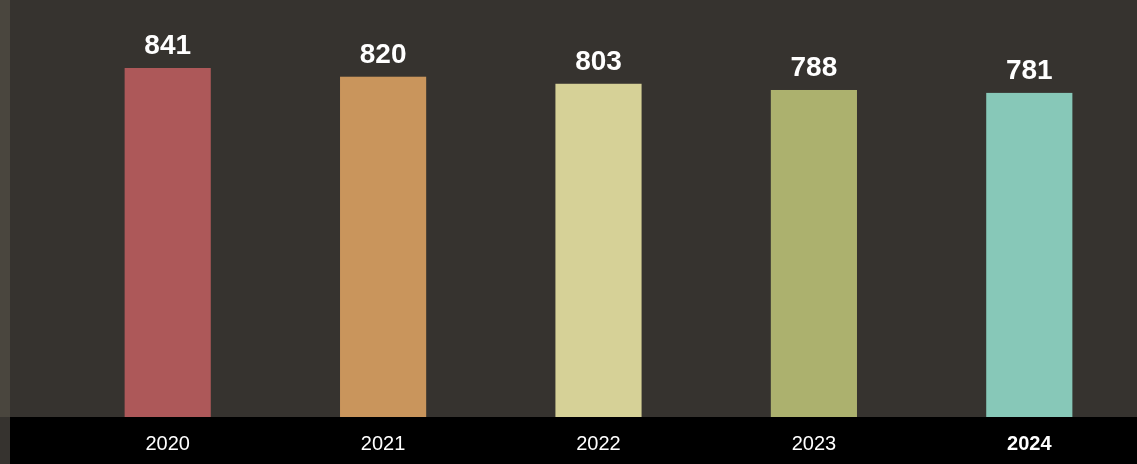  Describe the element at coordinates (814, 443) in the screenshot. I see `x-tick-label: 2023` at that location.